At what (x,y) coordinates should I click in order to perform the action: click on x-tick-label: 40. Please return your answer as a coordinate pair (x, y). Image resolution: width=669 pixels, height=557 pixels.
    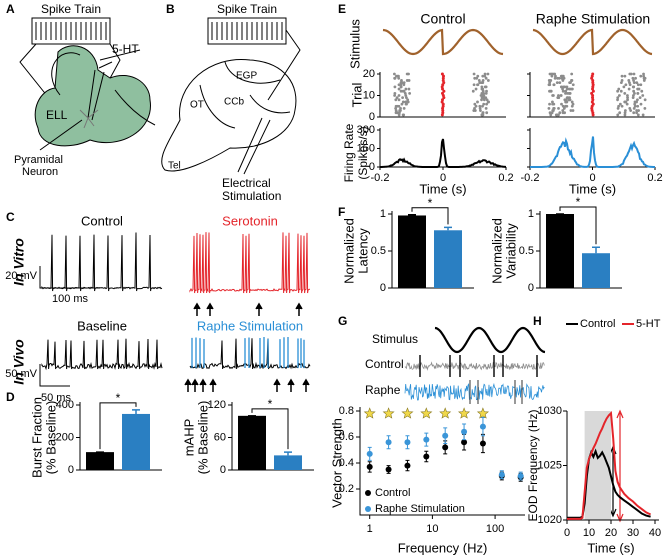
    Looking at the image, I should click on (655, 533).